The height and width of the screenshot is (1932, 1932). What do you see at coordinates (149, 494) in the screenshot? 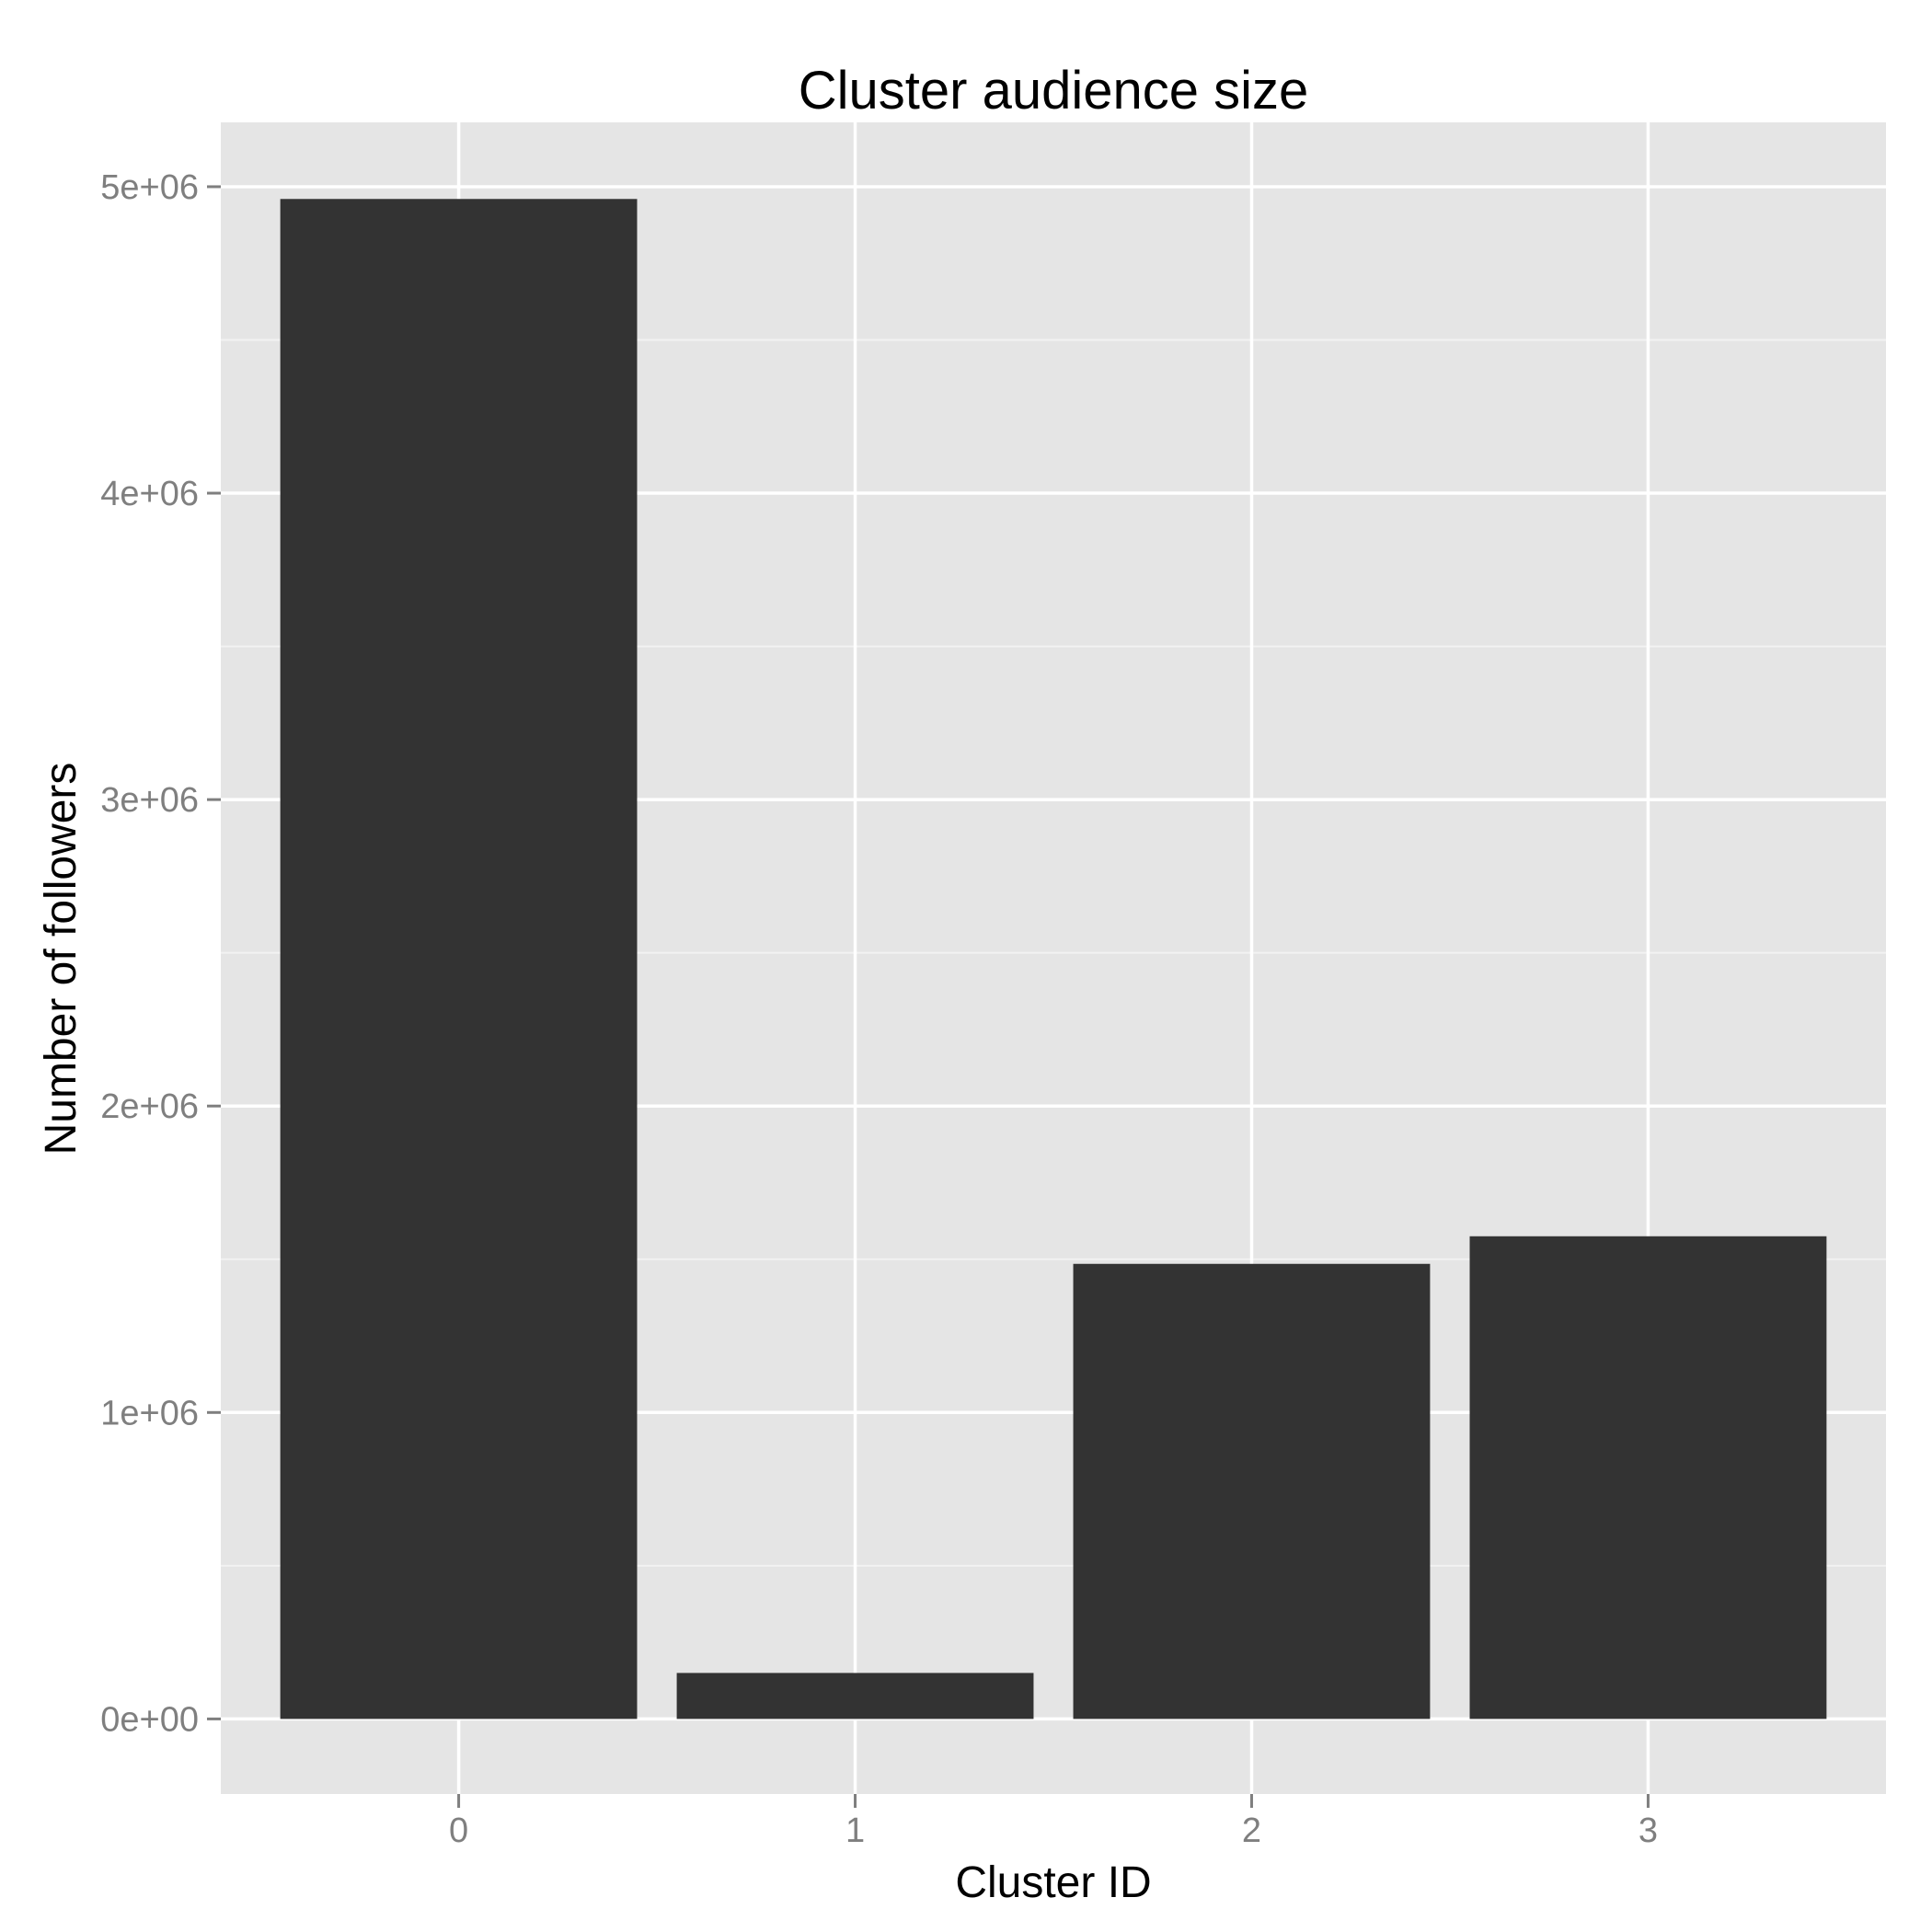
I see `y-tick-label: 4e+06` at bounding box center [149, 494].